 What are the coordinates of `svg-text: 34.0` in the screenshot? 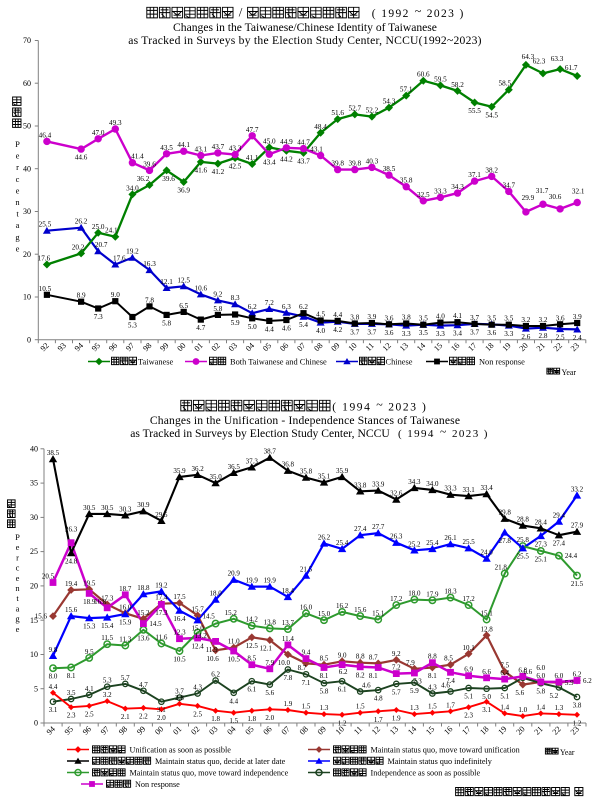 It's located at (132, 188).